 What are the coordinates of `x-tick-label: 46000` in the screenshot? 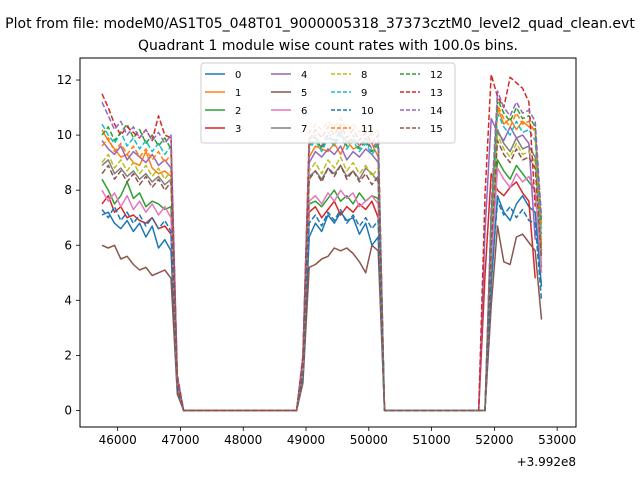 It's located at (118, 440).